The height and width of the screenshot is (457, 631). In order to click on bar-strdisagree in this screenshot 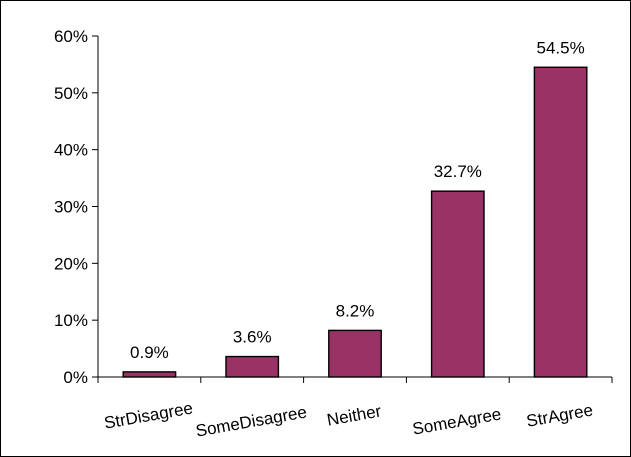, I will do `click(149, 374)`.